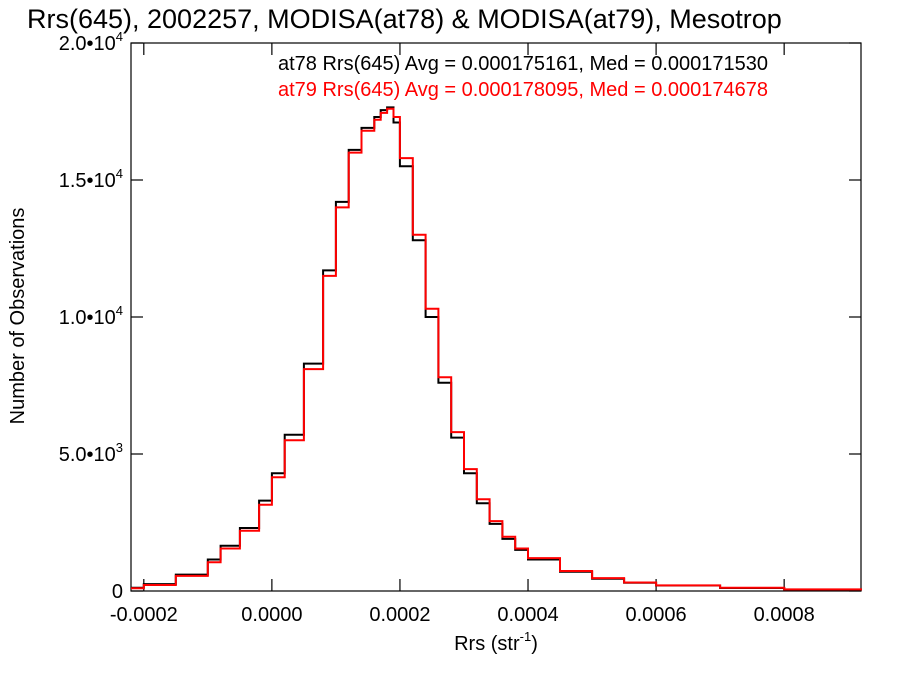 This screenshot has height=675, width=900. Describe the element at coordinates (784, 615) in the screenshot. I see `x-tick-label: 0.0008` at that location.